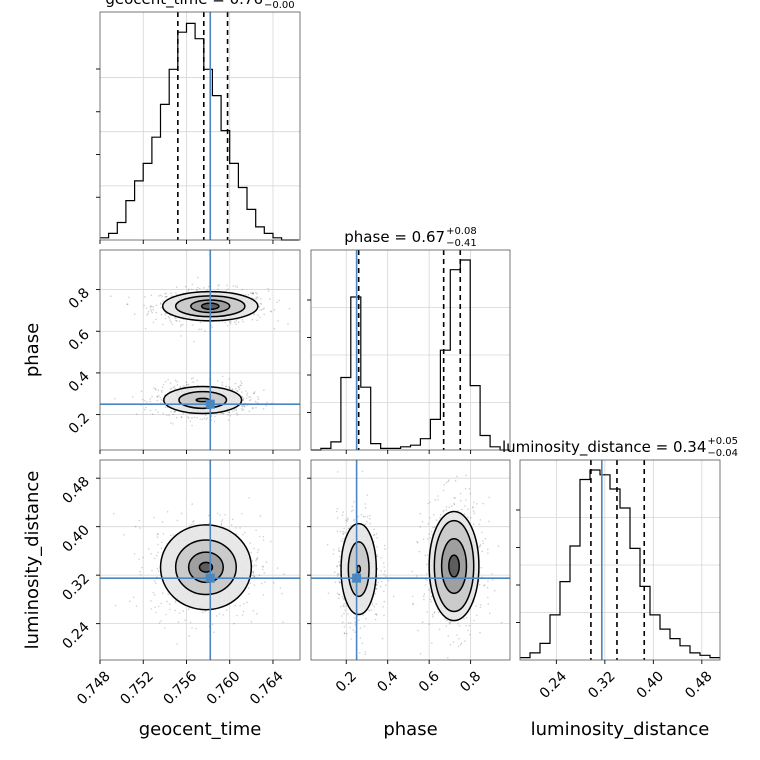  I want to click on title-luminosity_distance: luminosity_distance = 0.34 +0.05−0.04, so click(620, 447).